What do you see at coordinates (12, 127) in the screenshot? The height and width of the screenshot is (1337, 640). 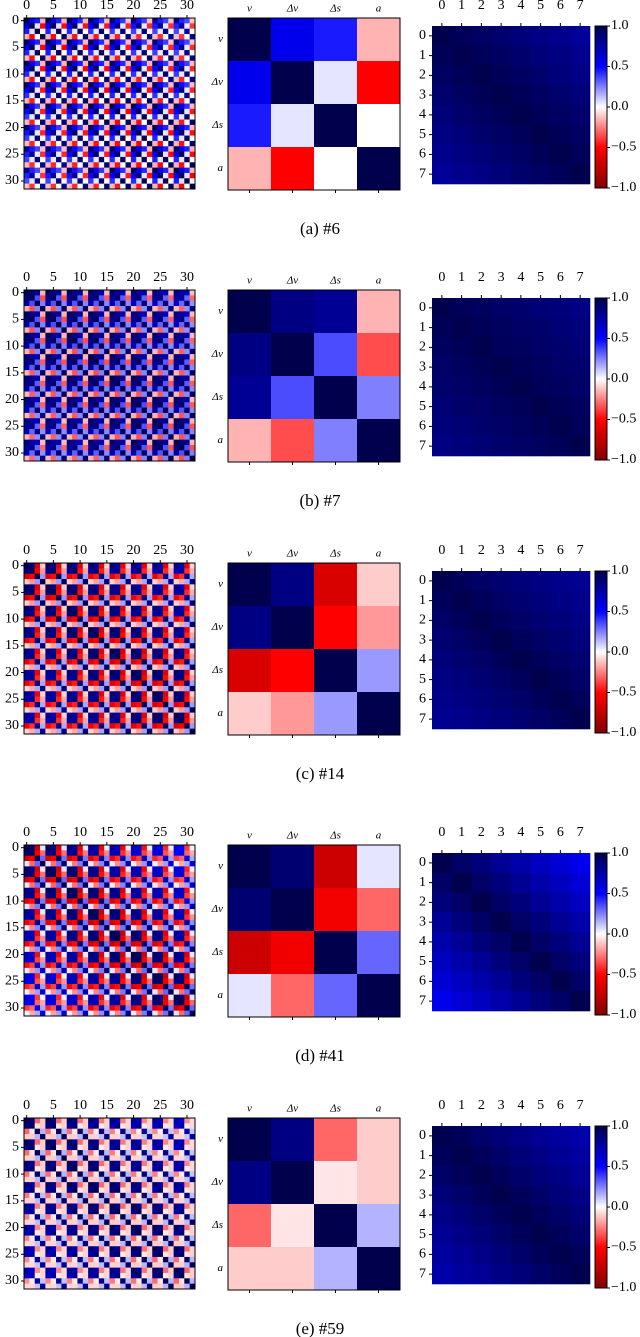 I see `y-tick-label: 20` at bounding box center [12, 127].